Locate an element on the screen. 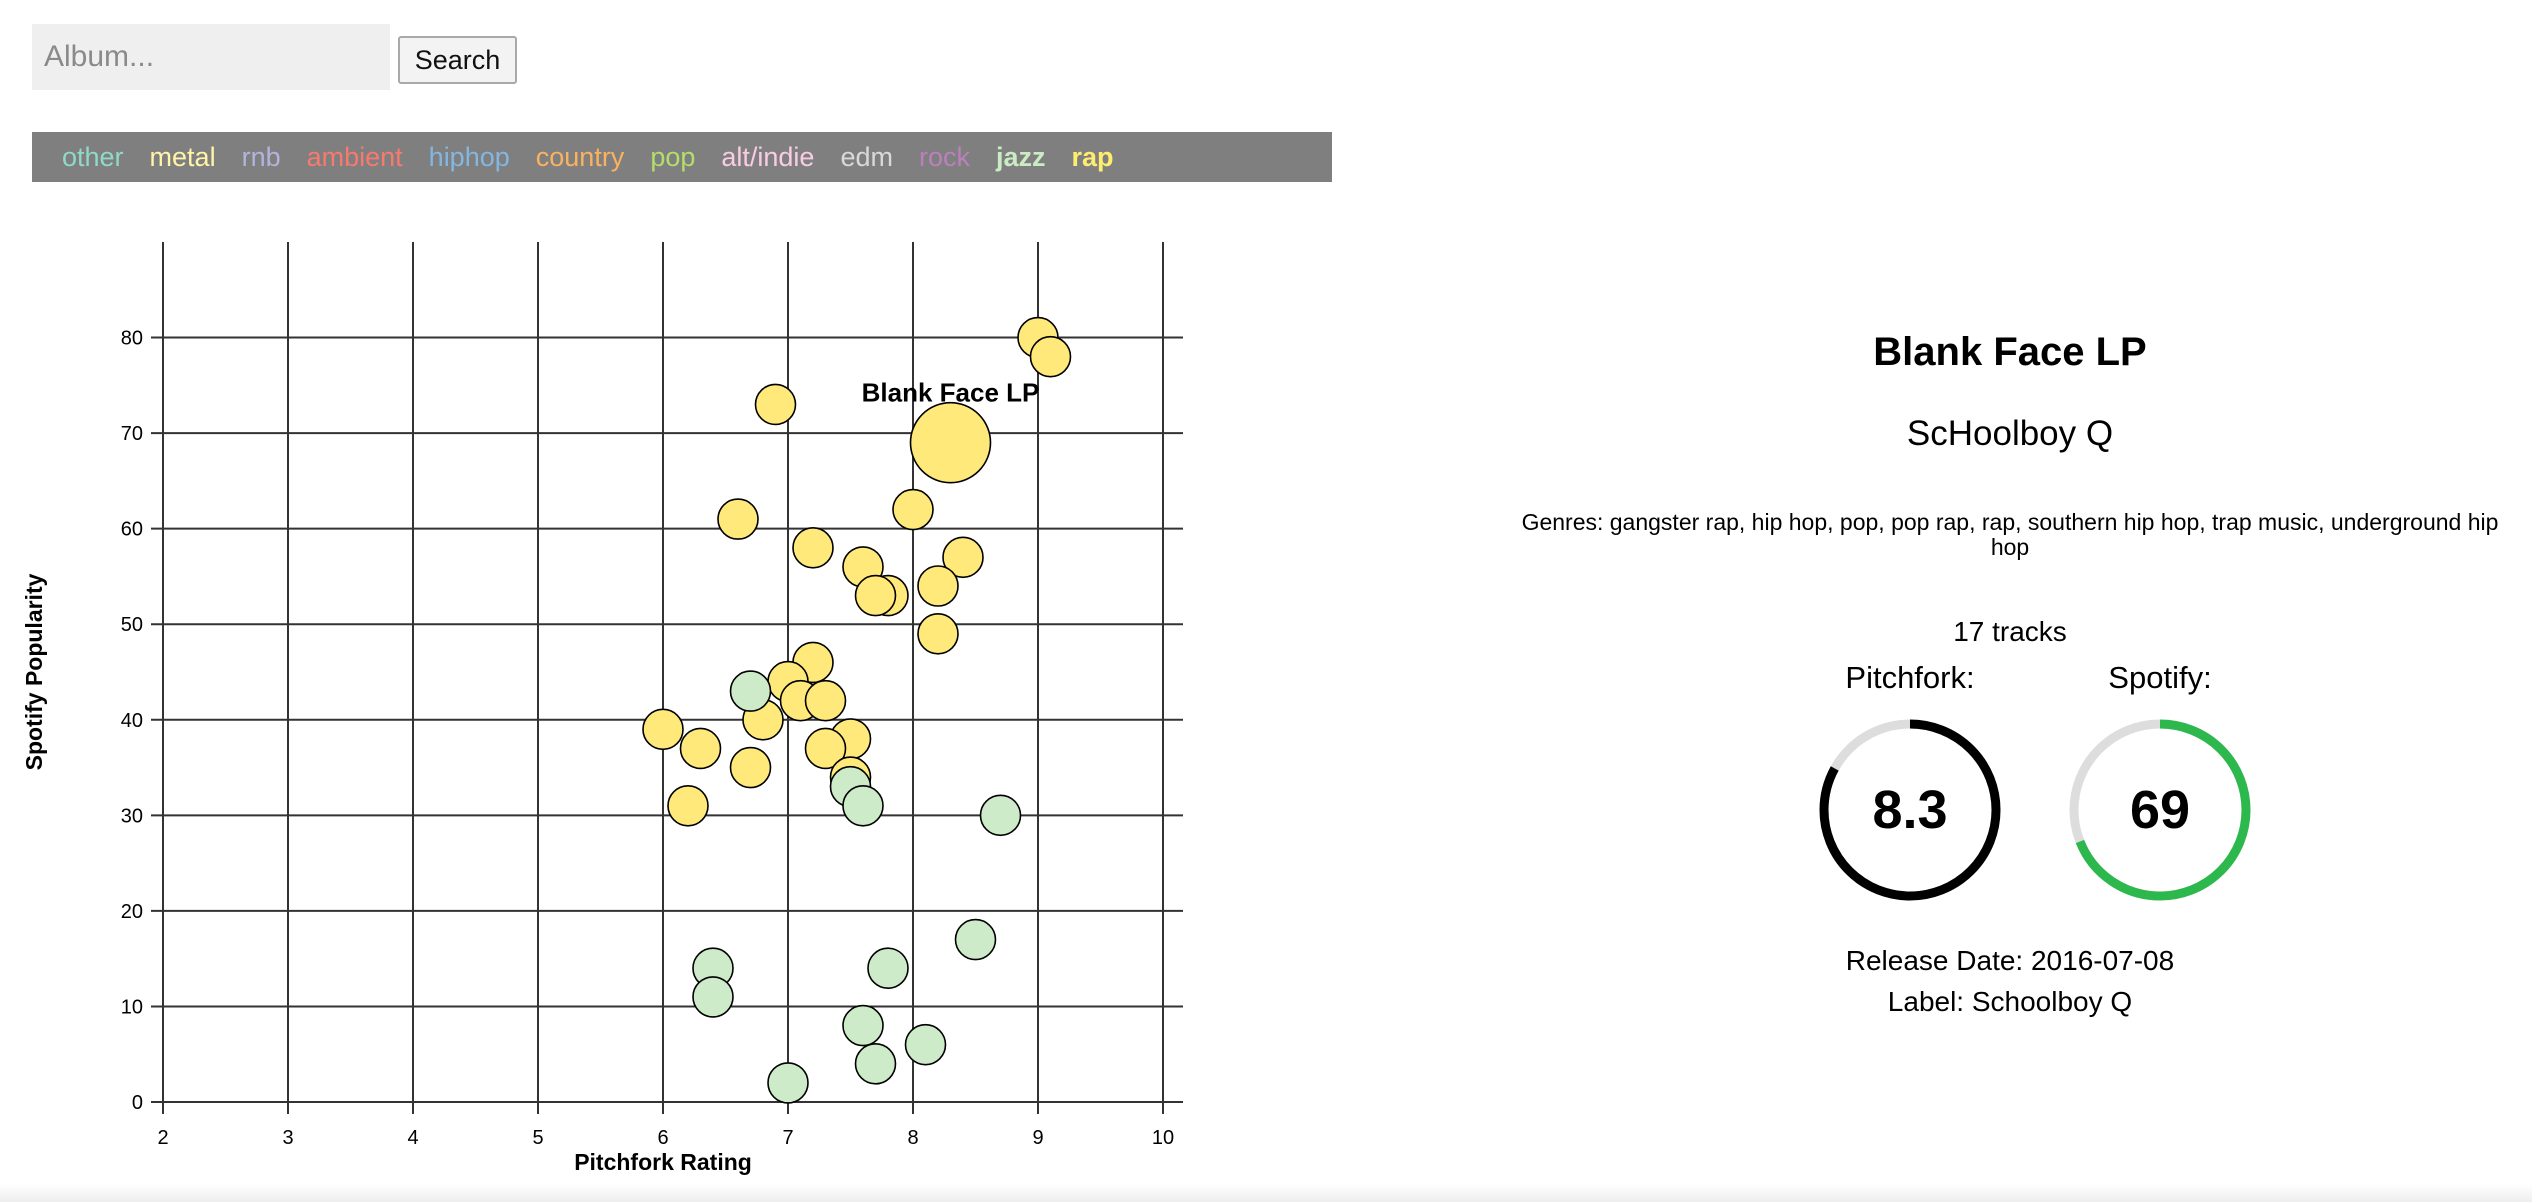 The width and height of the screenshot is (2532, 1202). x-tick-label: 2 is located at coordinates (162, 1138).